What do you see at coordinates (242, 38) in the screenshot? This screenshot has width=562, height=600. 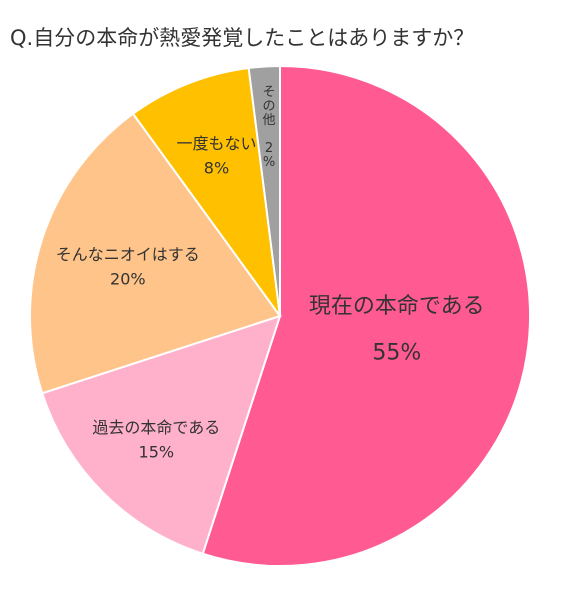 I see `chart-title: Q.自分の本命が熱愛発覚したことはありますか？` at bounding box center [242, 38].